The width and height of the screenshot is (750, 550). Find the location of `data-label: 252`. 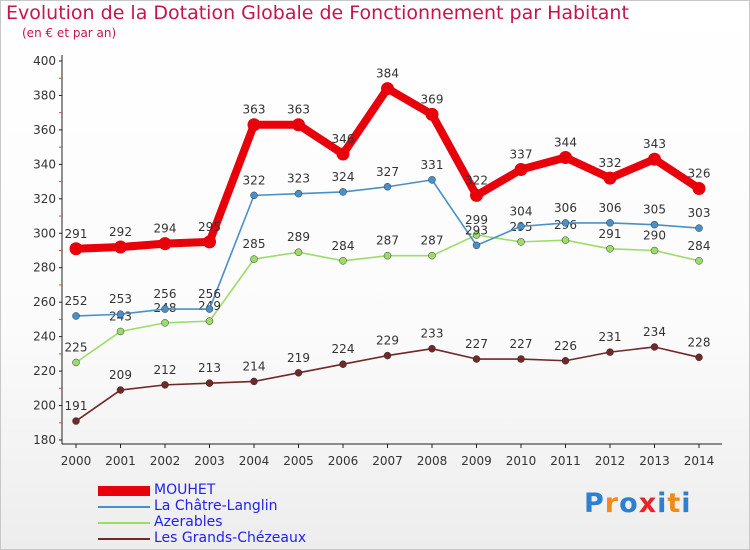

data-label: 252 is located at coordinates (76, 301).